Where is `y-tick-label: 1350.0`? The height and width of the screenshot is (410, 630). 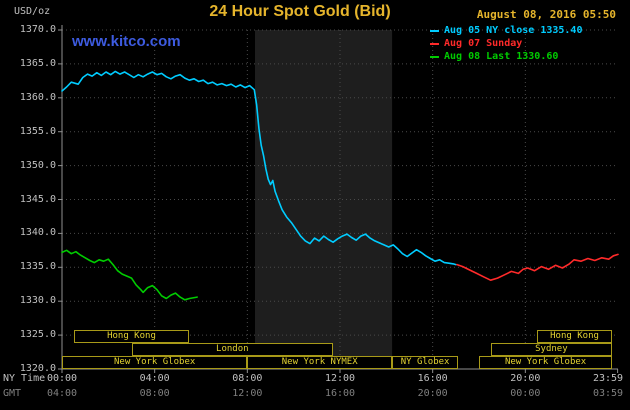 y-tick-label: 1350.0 is located at coordinates (37, 165).